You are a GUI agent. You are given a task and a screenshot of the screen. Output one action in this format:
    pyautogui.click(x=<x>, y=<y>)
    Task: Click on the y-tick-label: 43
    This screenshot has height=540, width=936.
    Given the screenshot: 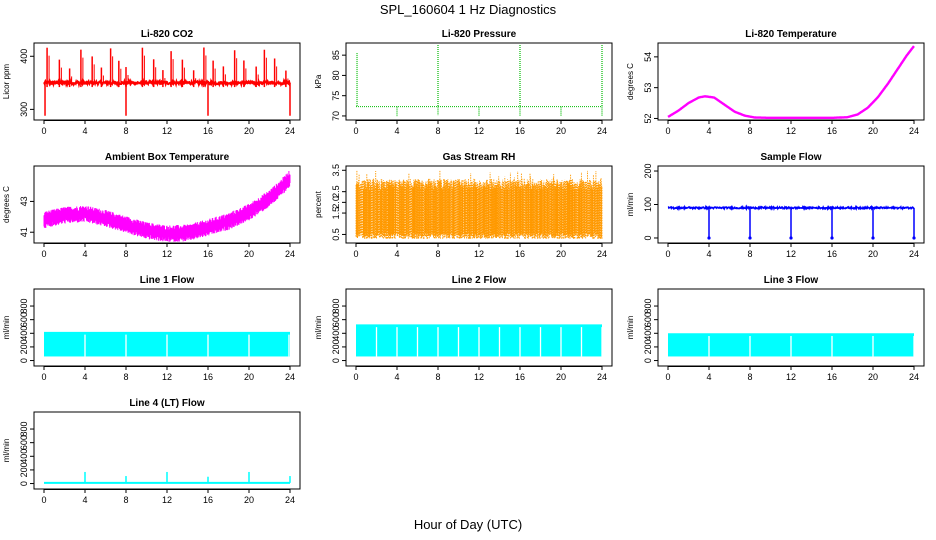 What is the action you would take?
    pyautogui.click(x=24, y=201)
    